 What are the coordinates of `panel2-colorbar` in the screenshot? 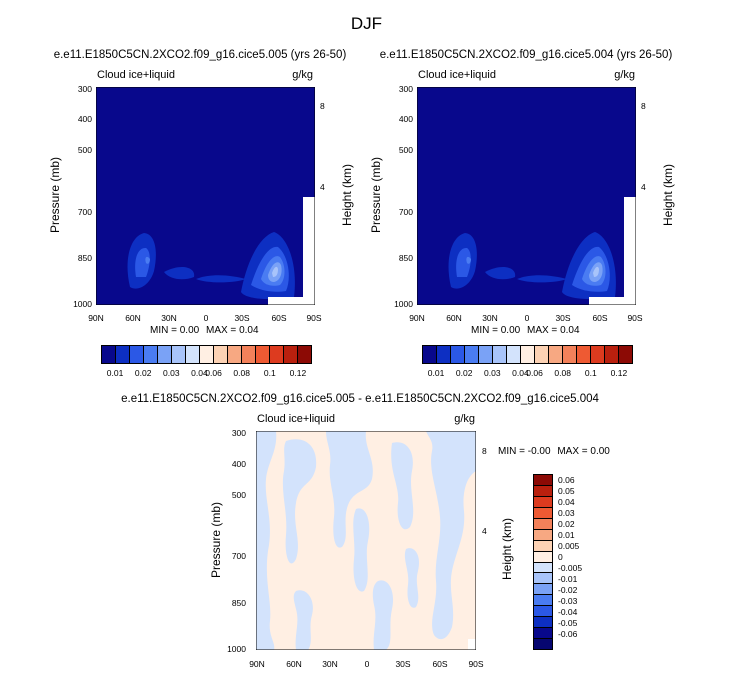 It's located at (527, 354).